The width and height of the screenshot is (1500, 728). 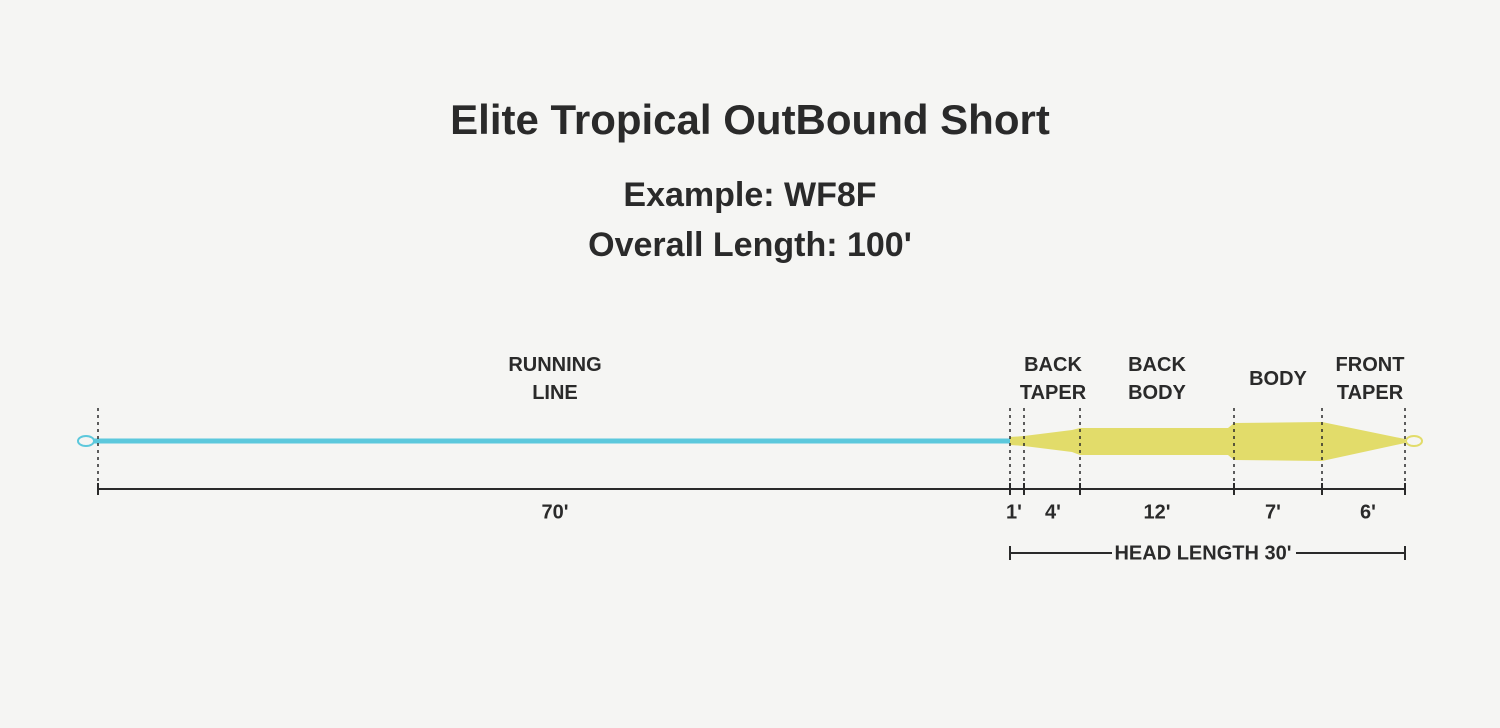 I want to click on loop, so click(x=1414, y=441).